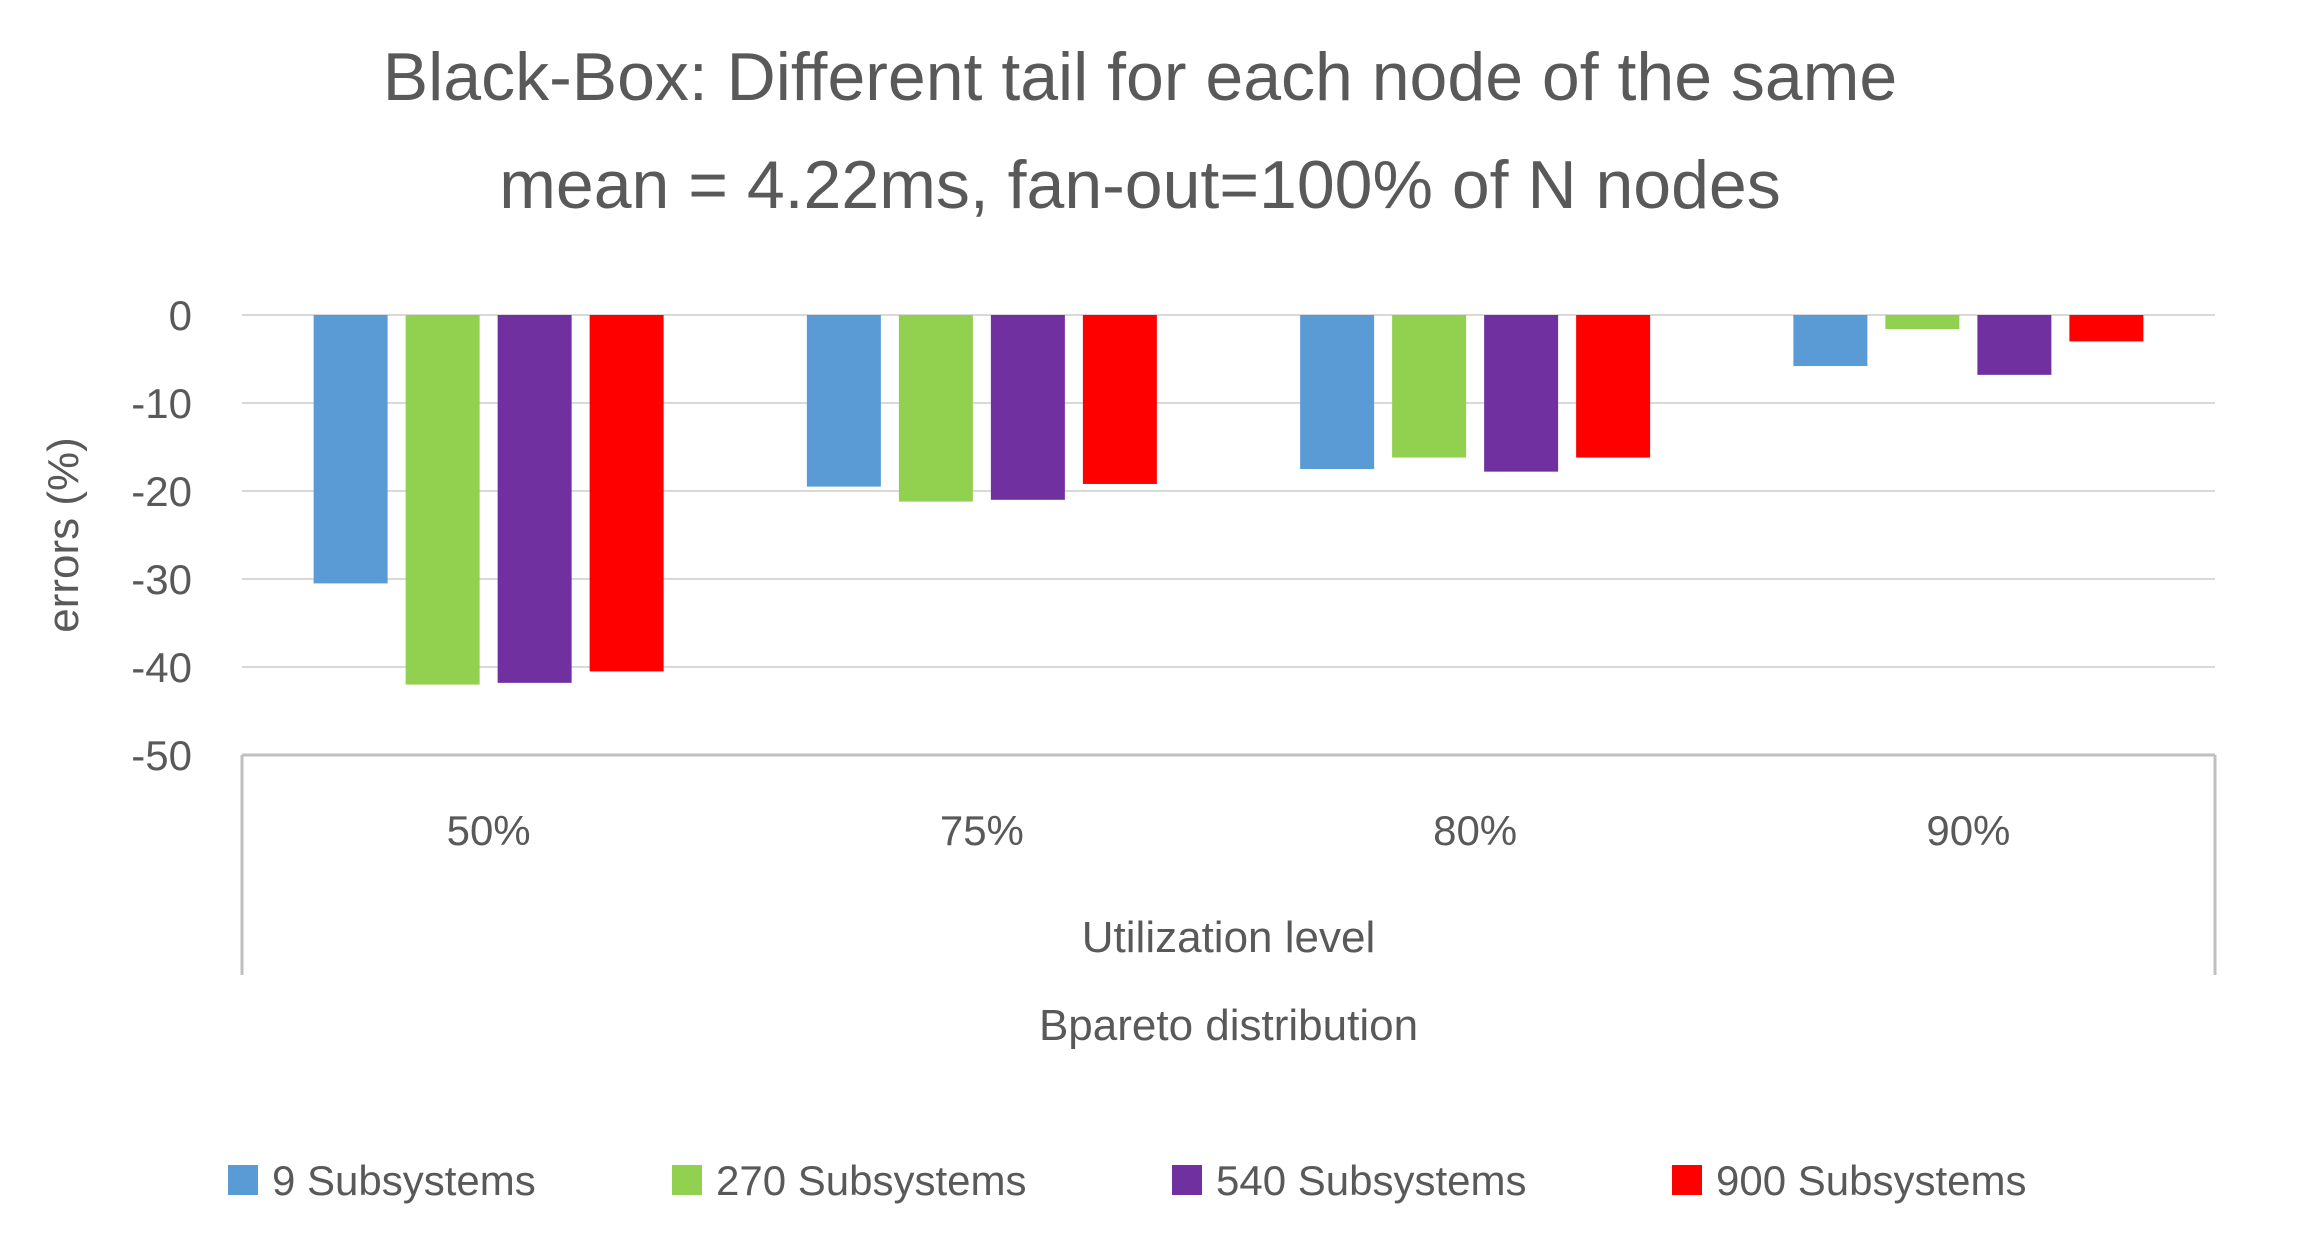 The image size is (2303, 1246). I want to click on legend-label: 540 Subsystems, so click(1371, 1180).